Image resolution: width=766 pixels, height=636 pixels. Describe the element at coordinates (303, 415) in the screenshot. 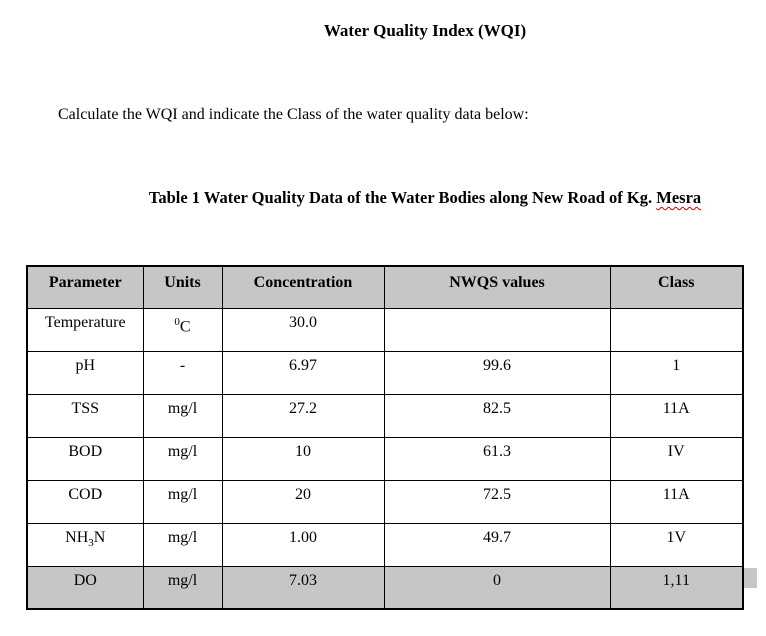

I see `cell-concentration: 27.2` at that location.